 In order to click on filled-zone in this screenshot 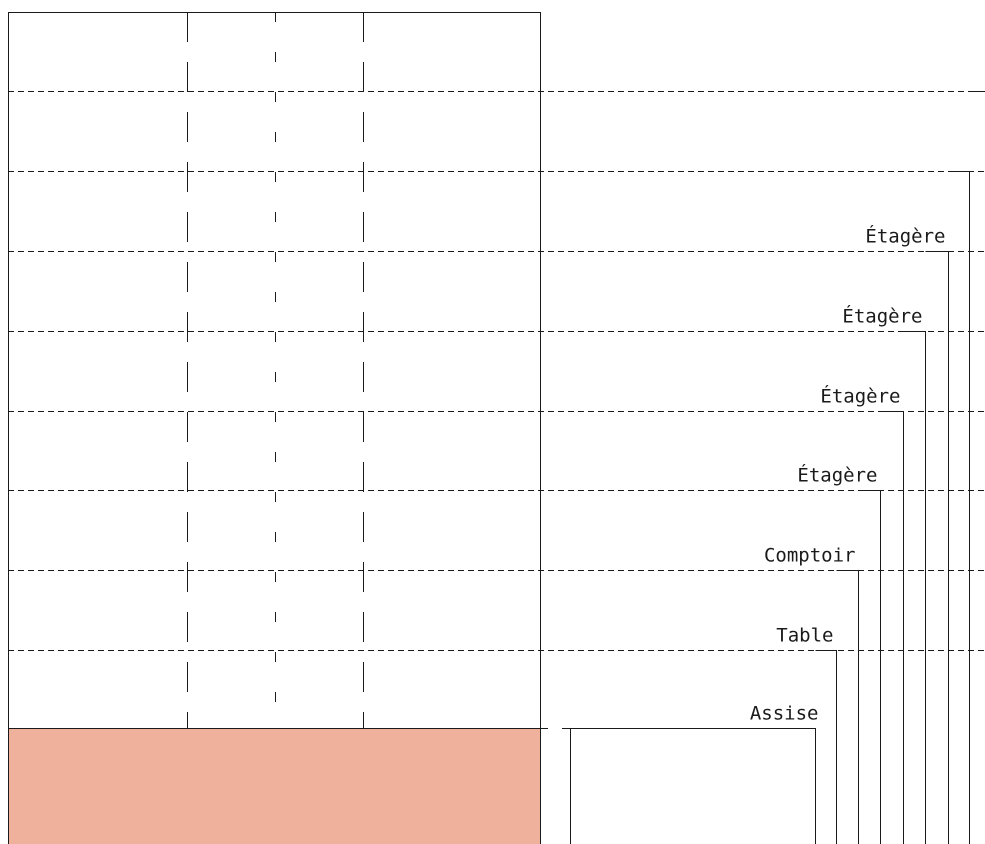, I will do `click(274, 786)`.